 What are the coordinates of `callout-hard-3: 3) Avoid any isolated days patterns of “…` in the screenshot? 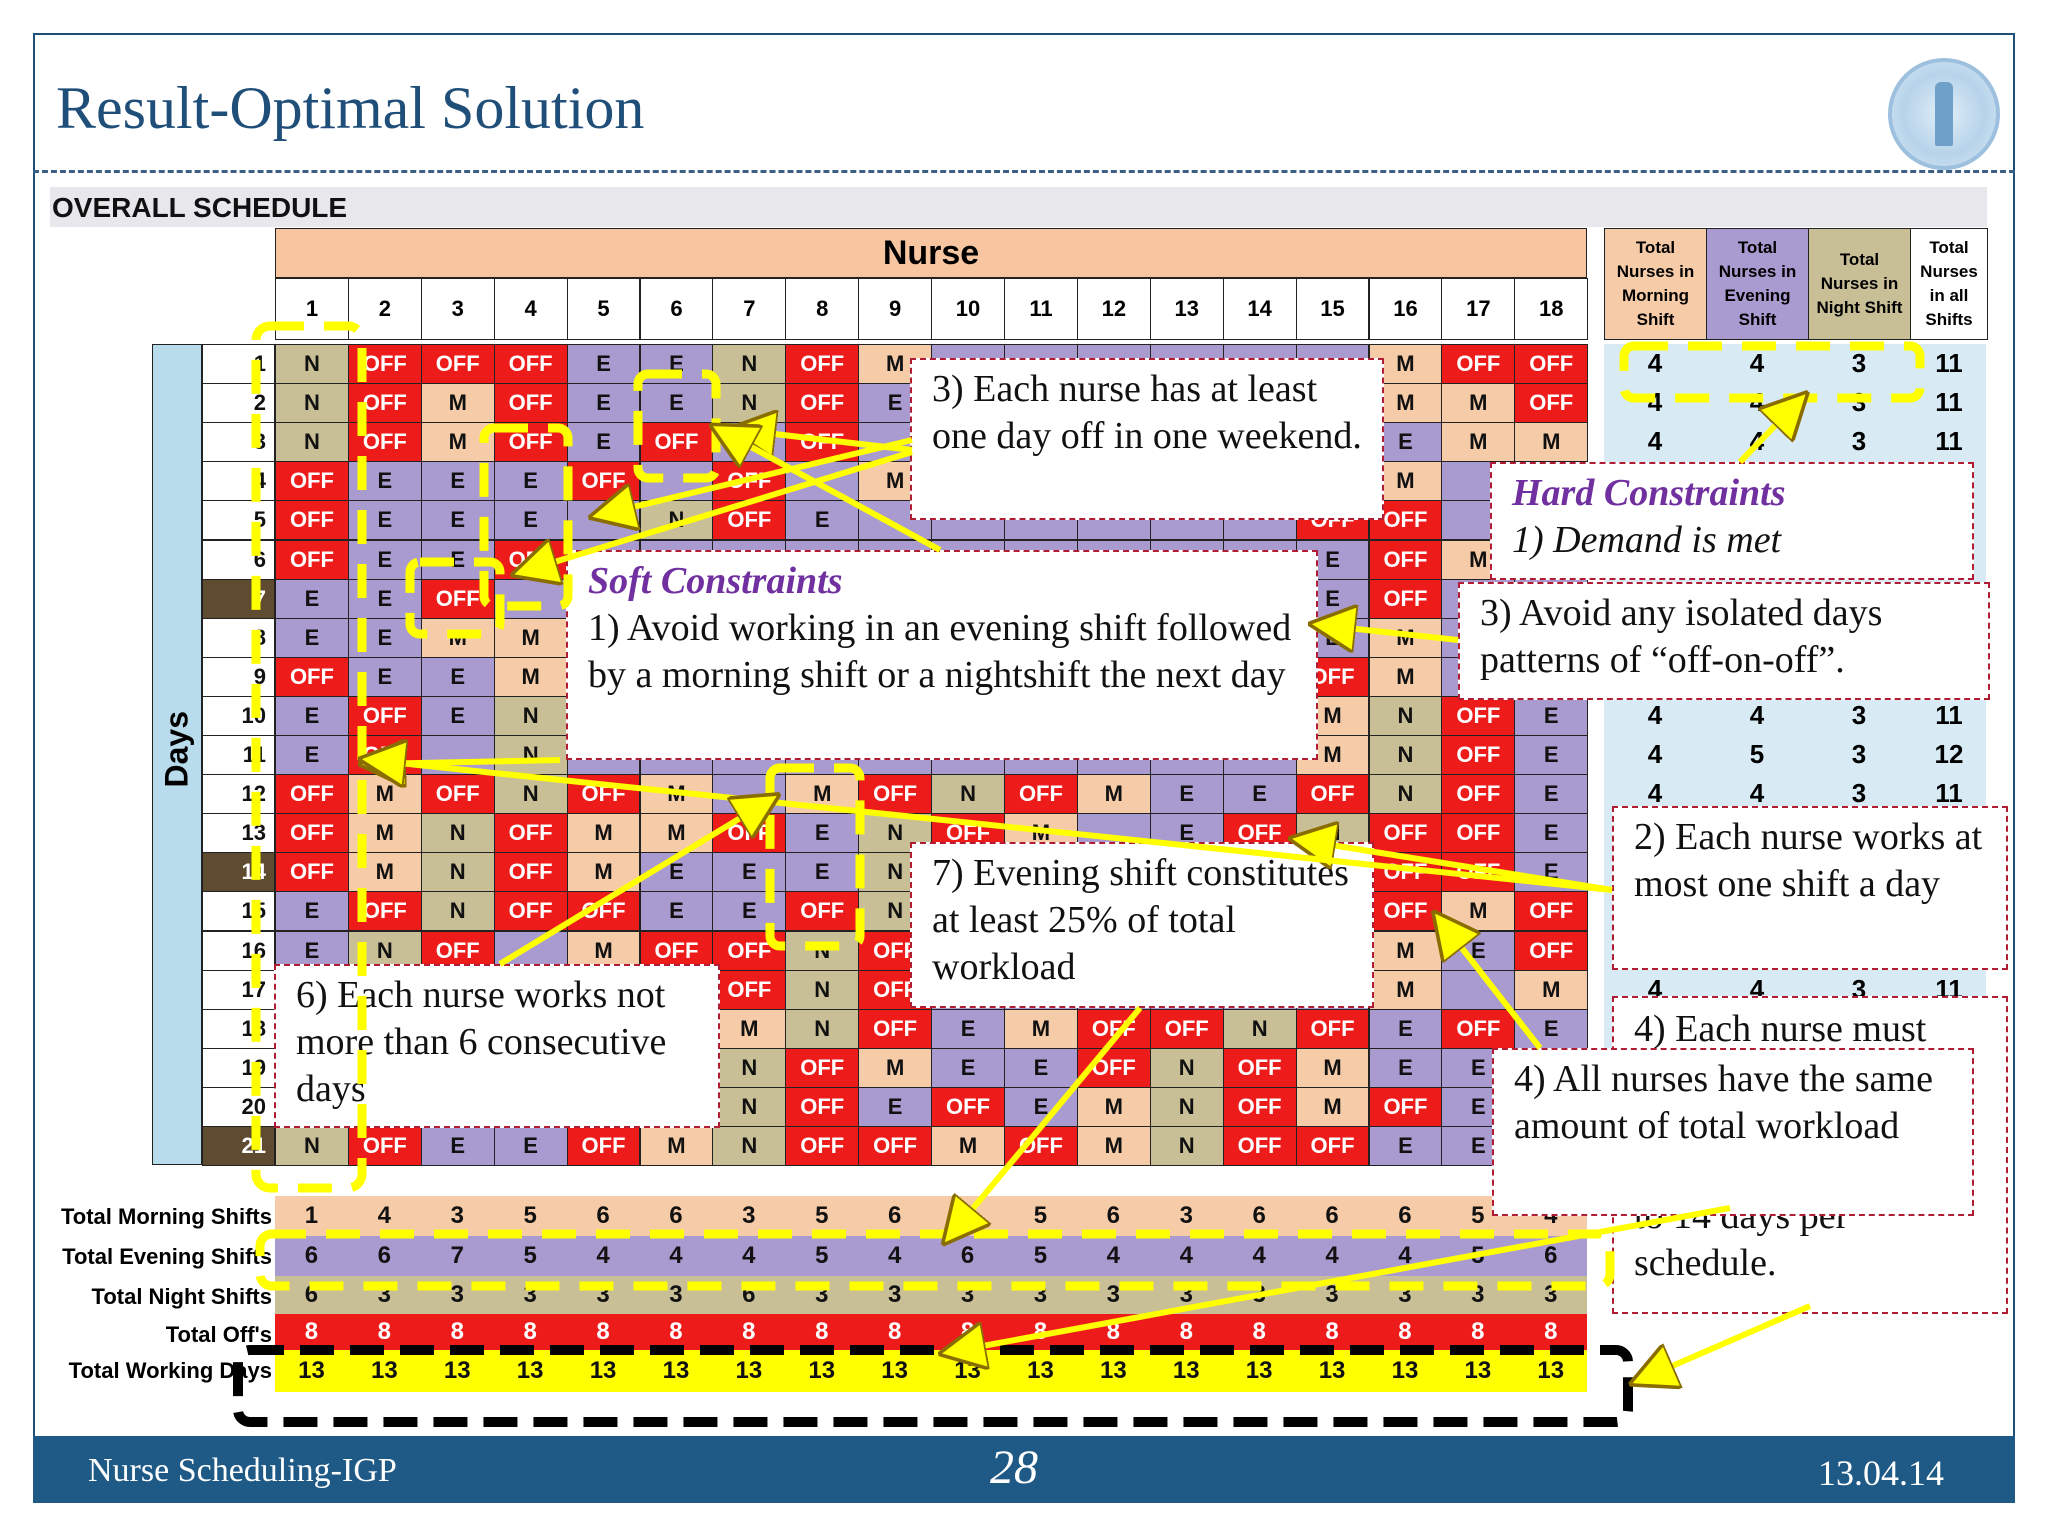 It's located at (1724, 641).